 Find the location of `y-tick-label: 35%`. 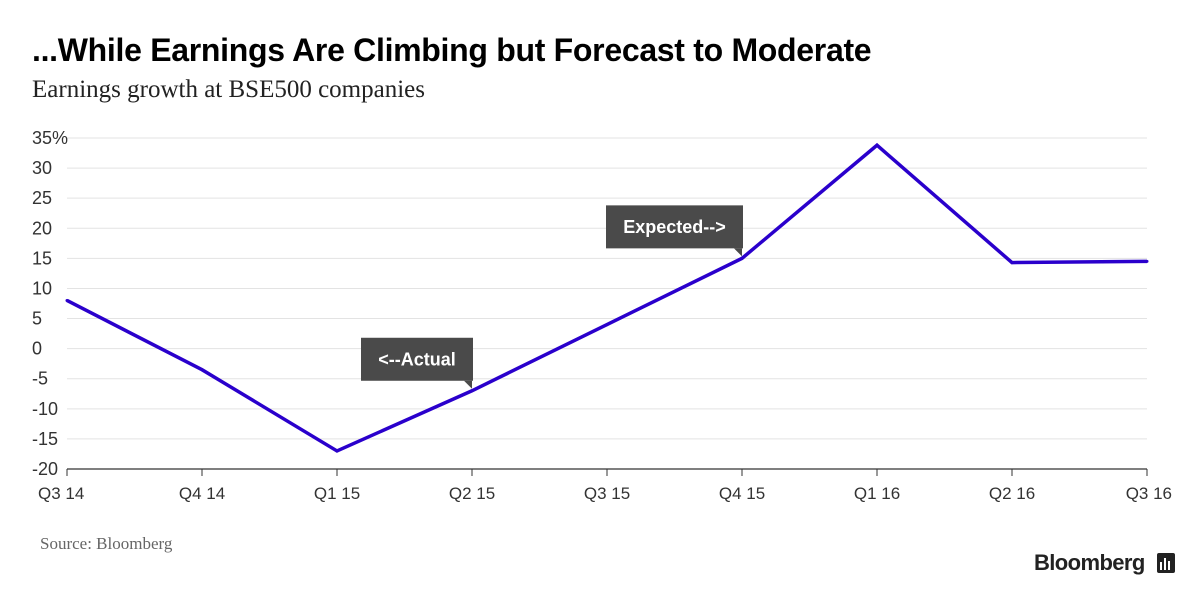

y-tick-label: 35% is located at coordinates (50, 138).